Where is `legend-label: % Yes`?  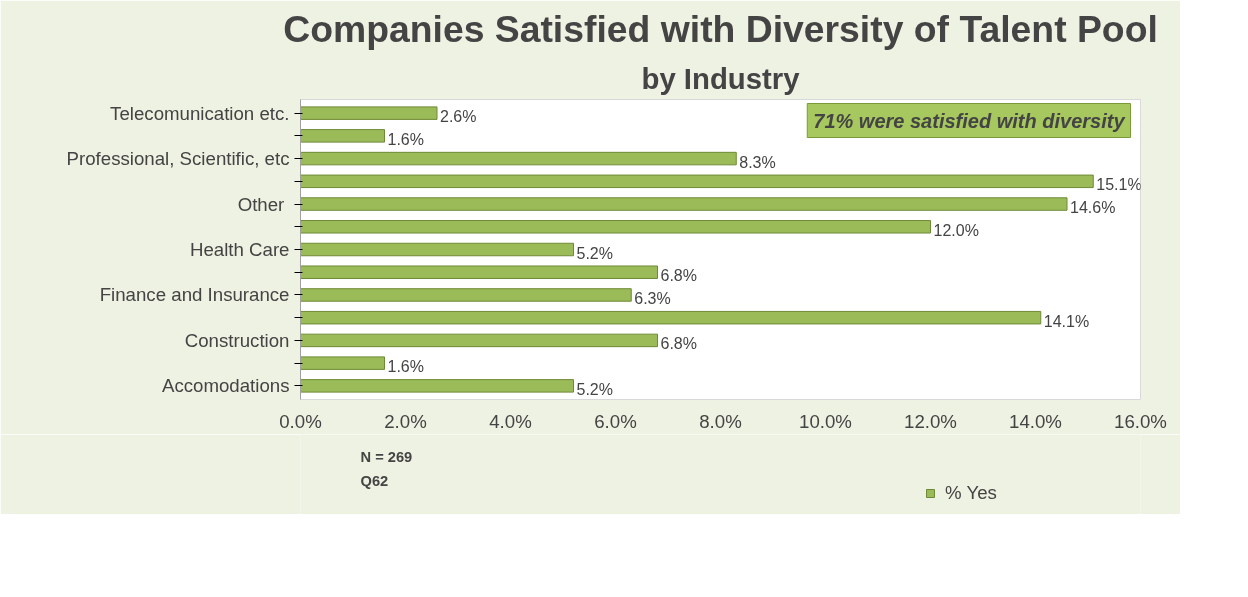
legend-label: % Yes is located at coordinates (971, 493).